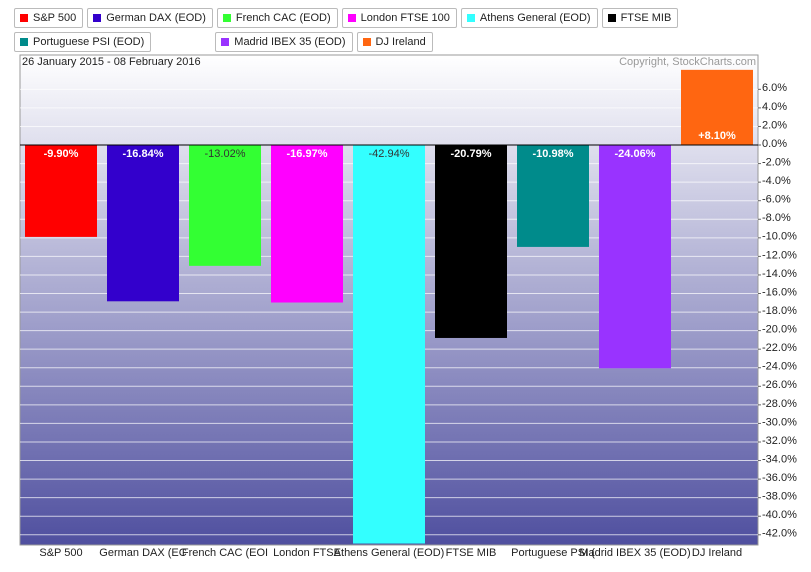 This screenshot has height=572, width=811. I want to click on value-label: -13.02%, so click(225, 154).